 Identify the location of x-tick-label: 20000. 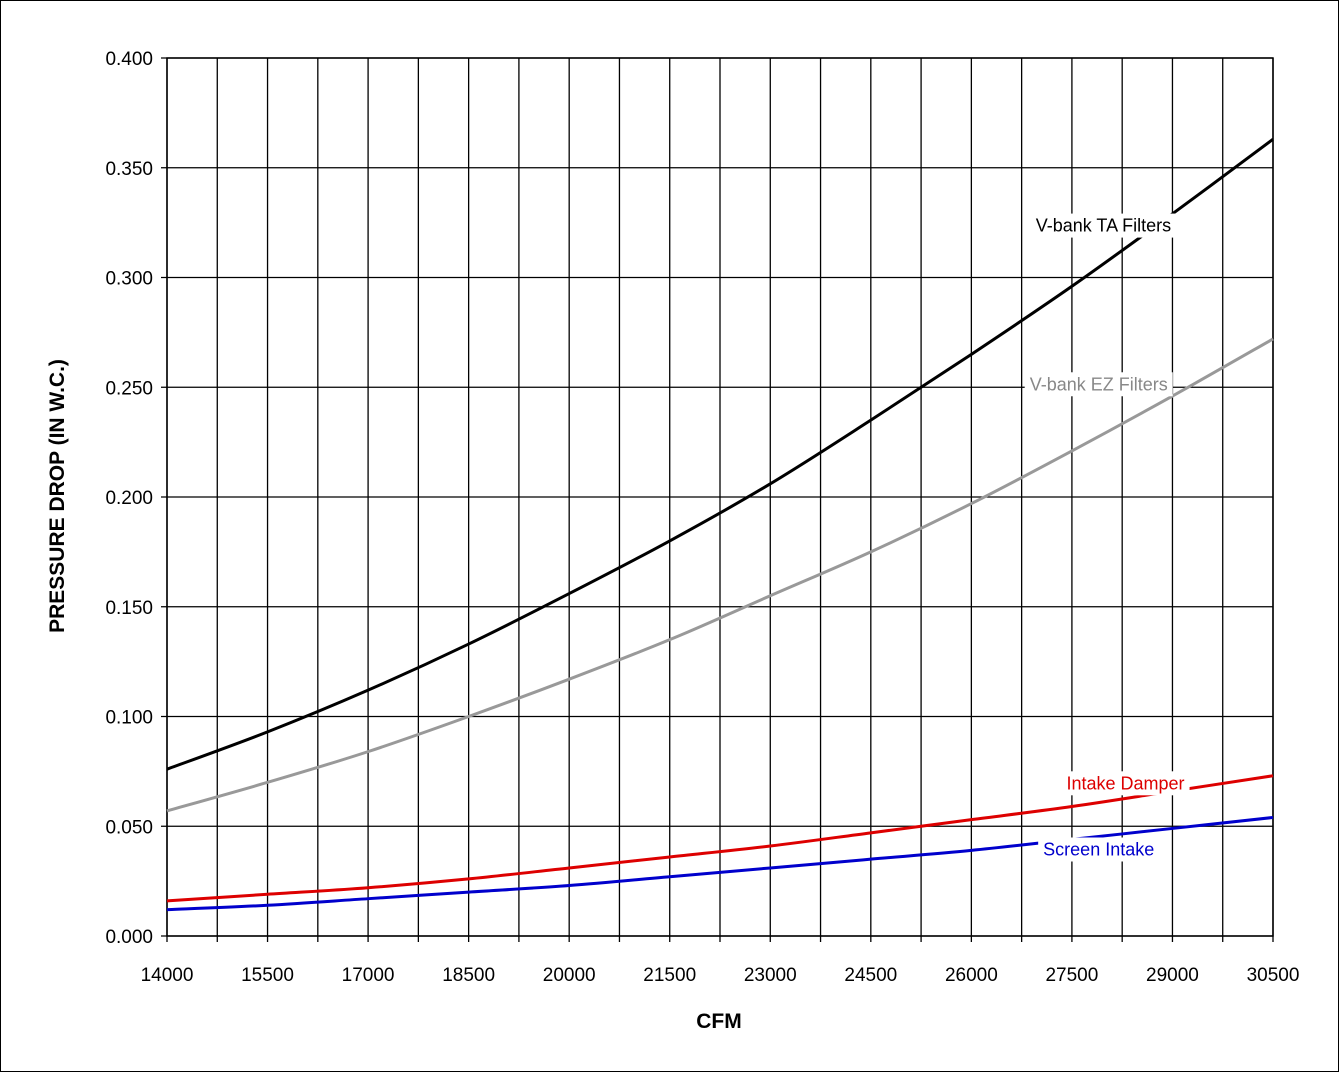
(569, 975).